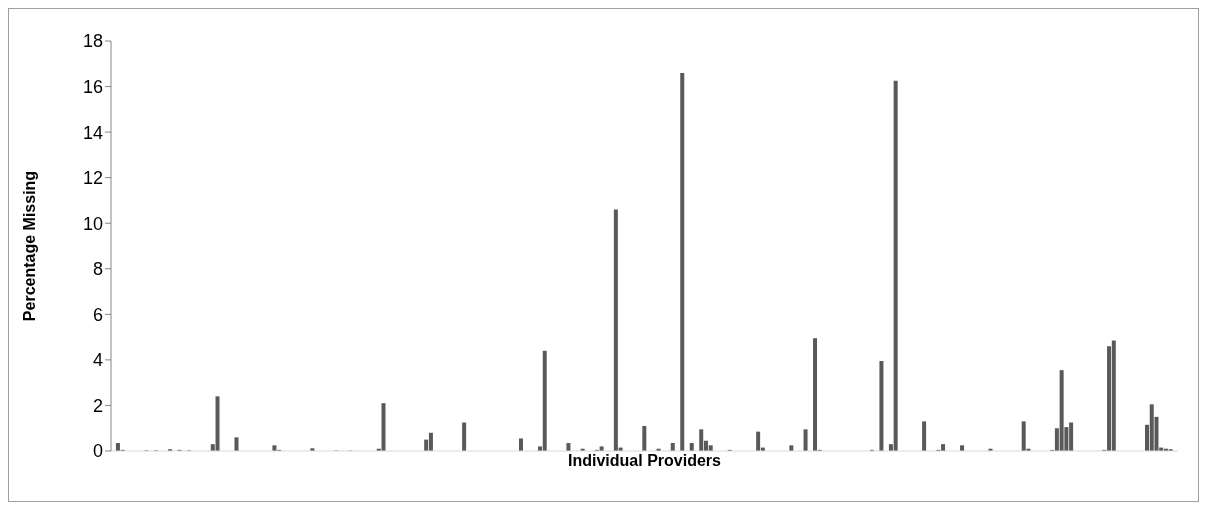 This screenshot has height=510, width=1207. What do you see at coordinates (92, 132) in the screenshot?
I see `y-tick-label: 14` at bounding box center [92, 132].